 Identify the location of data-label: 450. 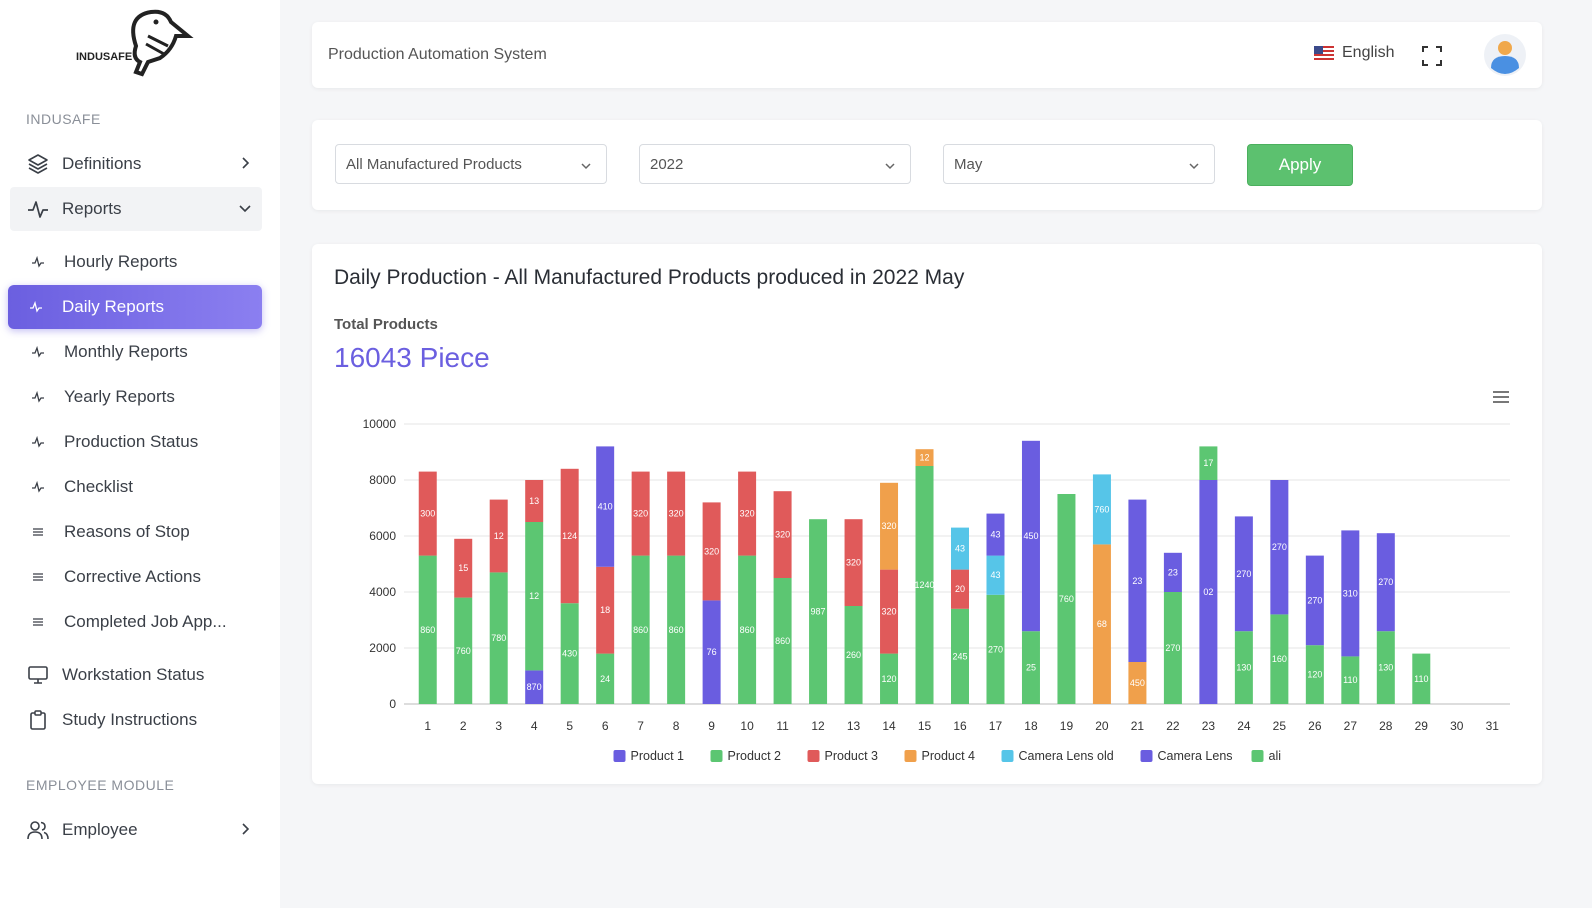
(1030, 536).